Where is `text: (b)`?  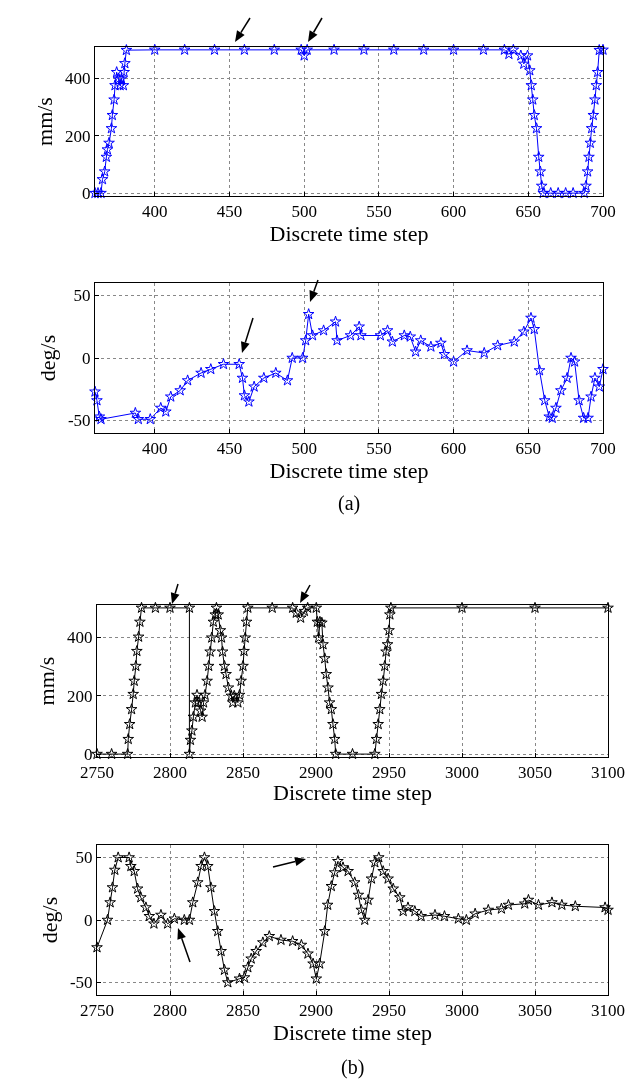
text: (b) is located at coordinates (353, 1067).